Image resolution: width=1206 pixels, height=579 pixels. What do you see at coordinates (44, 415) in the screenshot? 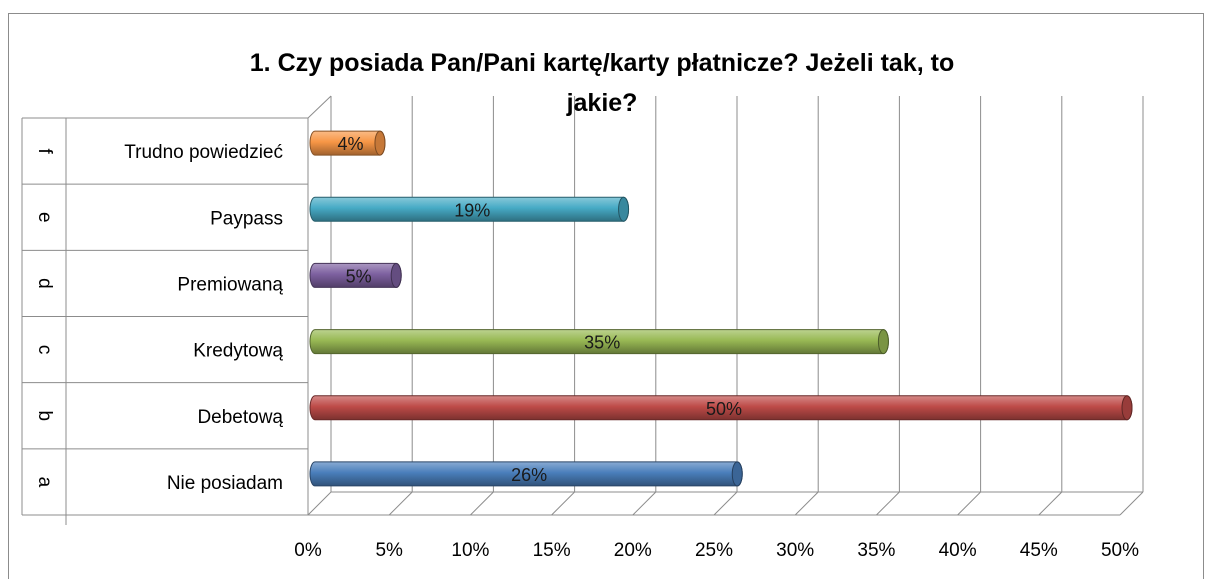
I see `category-letter: b` at bounding box center [44, 415].